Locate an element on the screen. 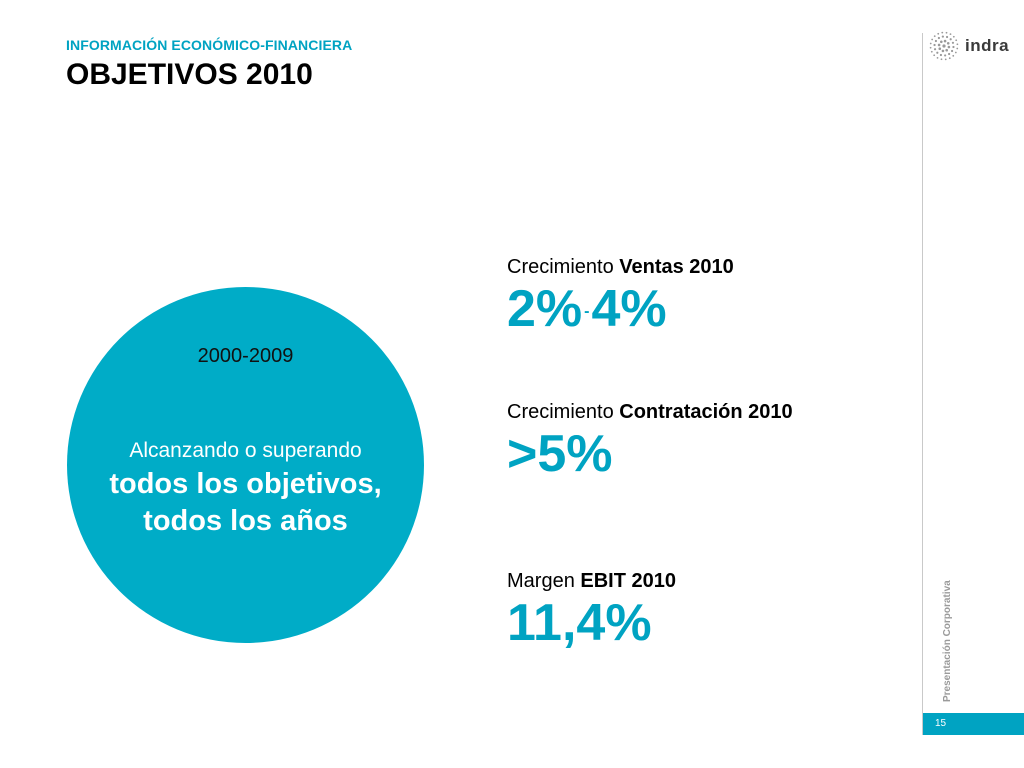 Image resolution: width=1024 pixels, height=768 pixels. page-number: 15 is located at coordinates (941, 723).